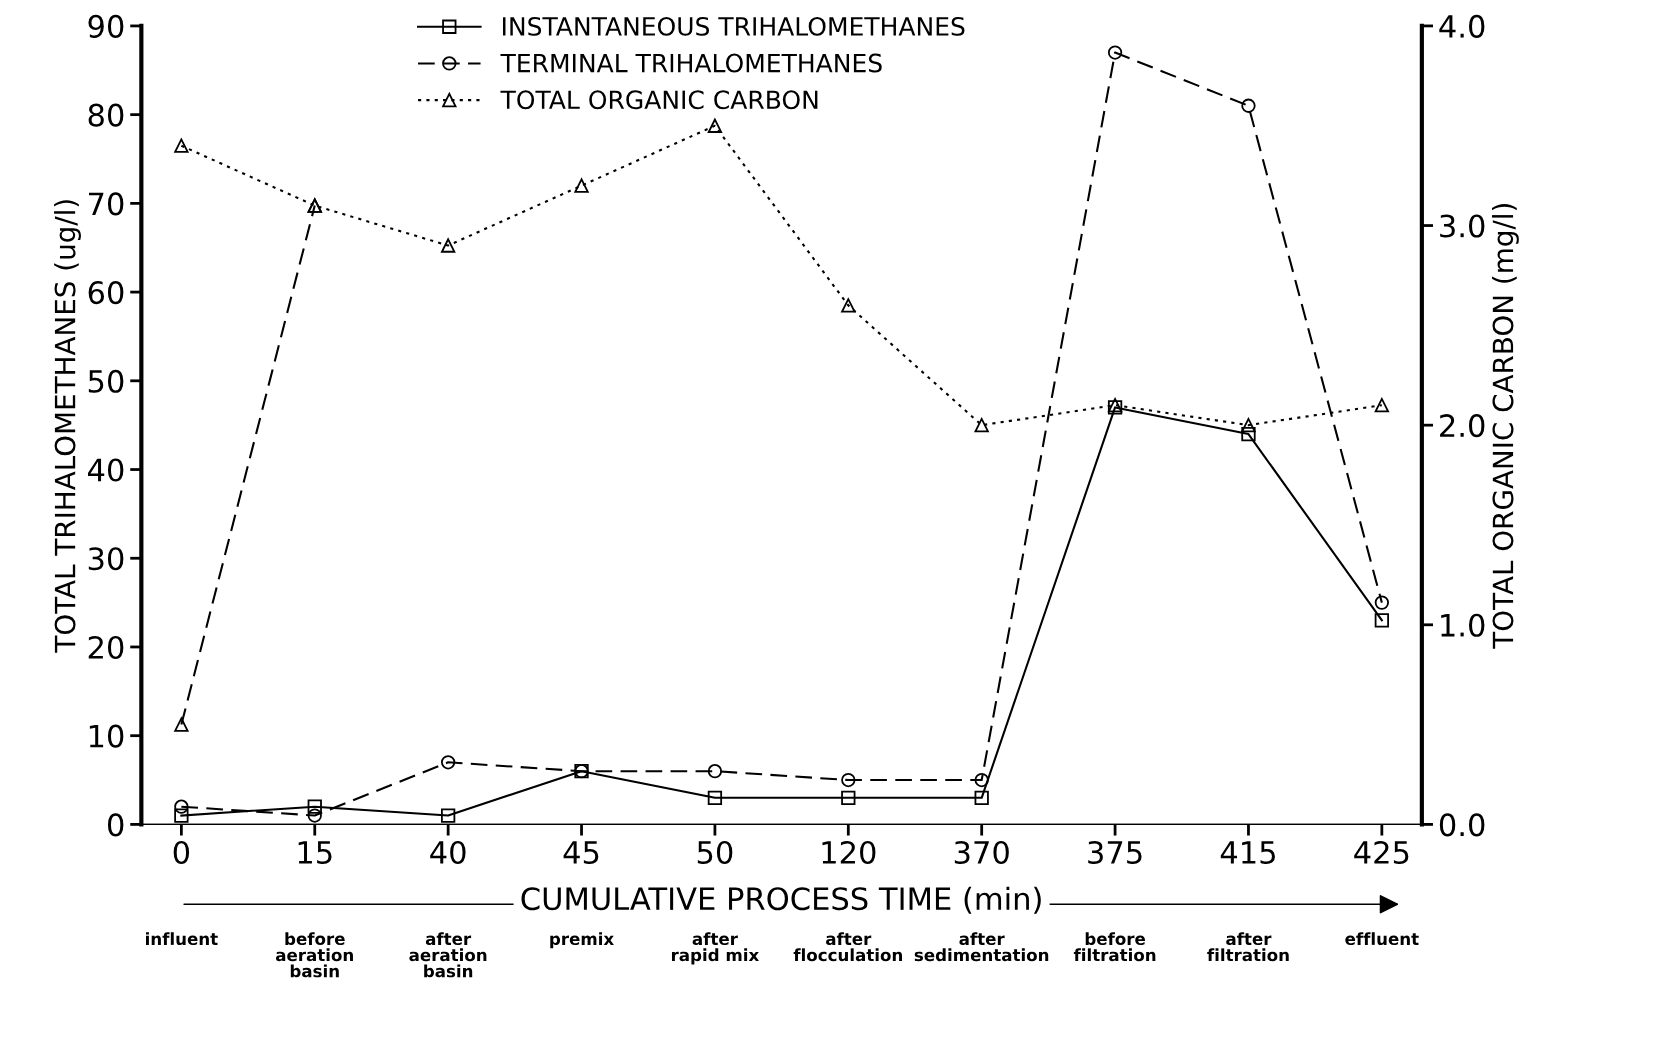 Image resolution: width=1663 pixels, height=1037 pixels. I want to click on y-tick-label: 60, so click(106, 293).